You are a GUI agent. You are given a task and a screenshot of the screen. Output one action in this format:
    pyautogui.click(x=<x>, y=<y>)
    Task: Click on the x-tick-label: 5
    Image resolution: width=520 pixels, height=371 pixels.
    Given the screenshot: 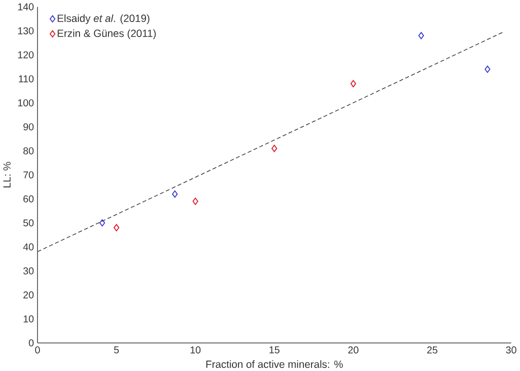 What is the action you would take?
    pyautogui.click(x=116, y=350)
    